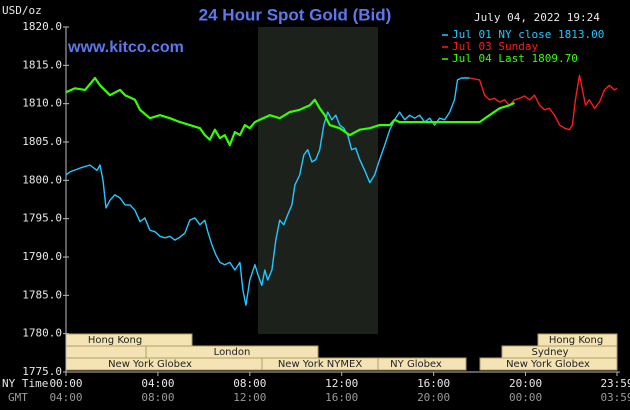  What do you see at coordinates (157, 383) in the screenshot?
I see `x-tick-label: 04:00` at bounding box center [157, 383].